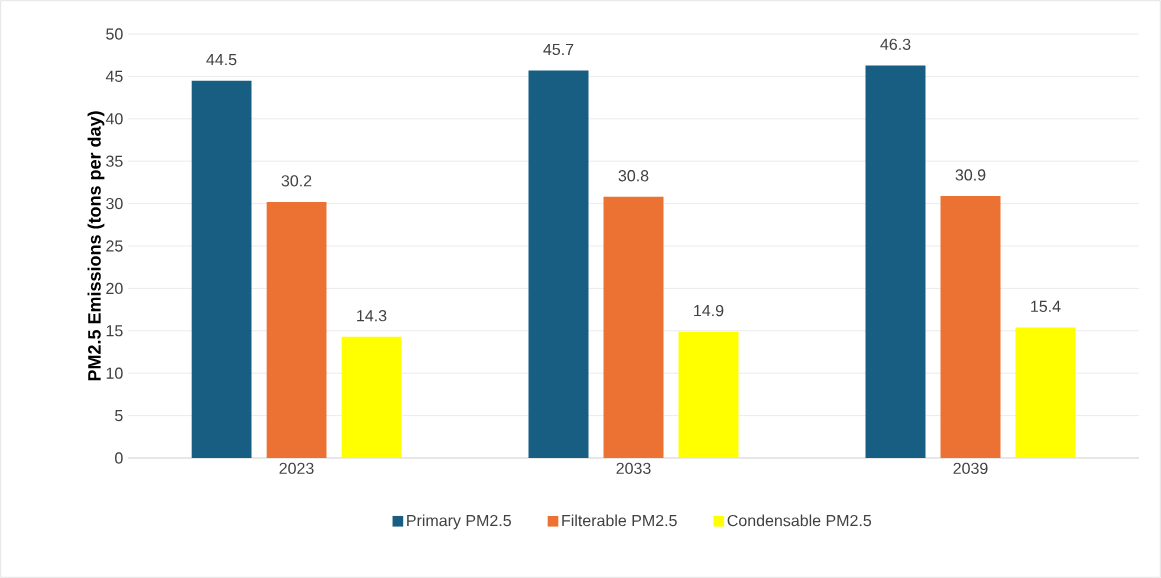  What do you see at coordinates (895, 44) in the screenshot?
I see `data-label: 46.3` at bounding box center [895, 44].